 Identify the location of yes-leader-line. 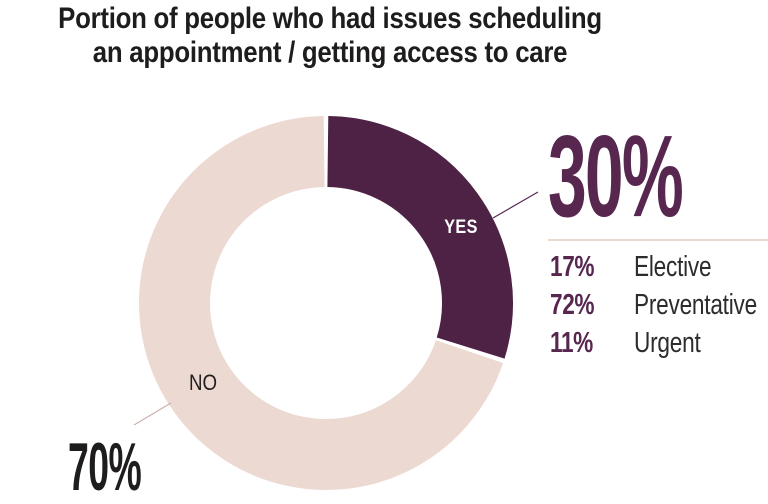
(515, 205).